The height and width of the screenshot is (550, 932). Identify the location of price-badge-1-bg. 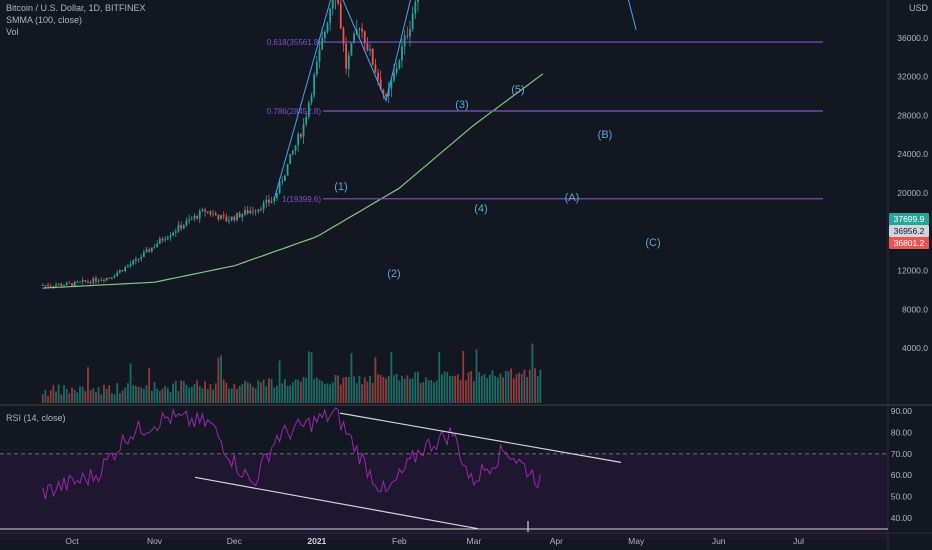
(909, 219).